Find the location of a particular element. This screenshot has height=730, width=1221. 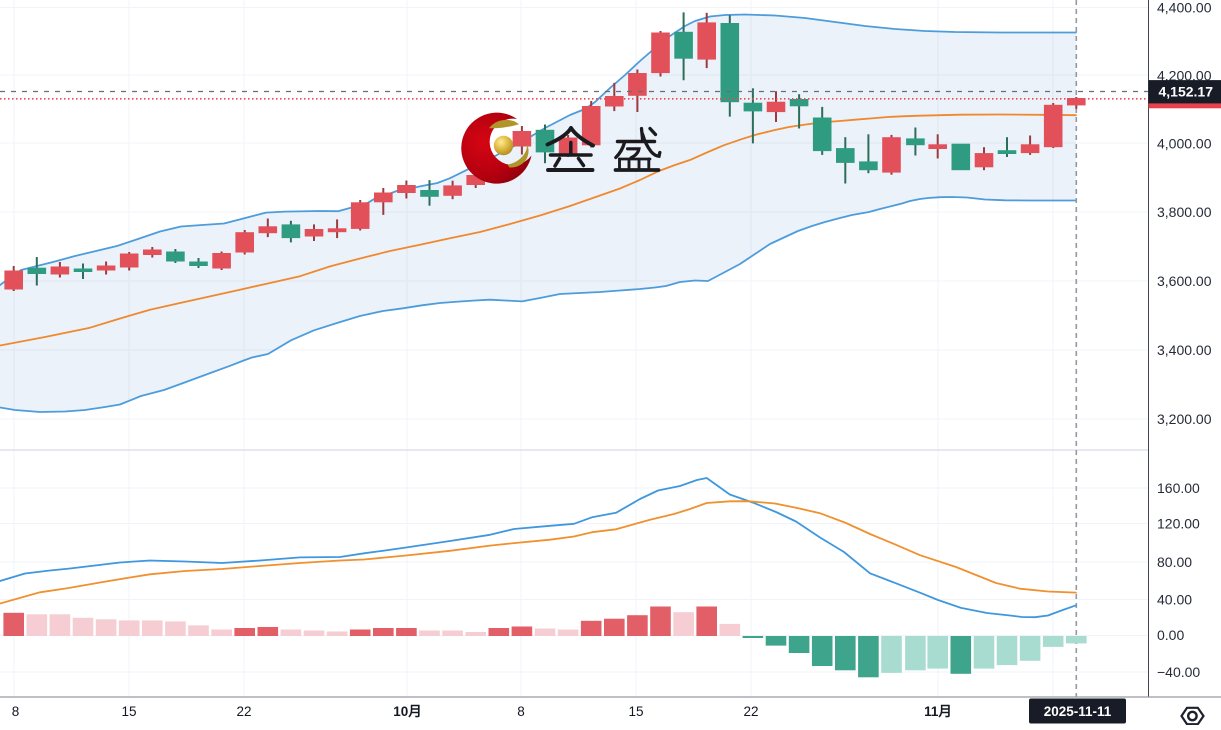

svg-text: 3,400.00 is located at coordinates (1184, 350).